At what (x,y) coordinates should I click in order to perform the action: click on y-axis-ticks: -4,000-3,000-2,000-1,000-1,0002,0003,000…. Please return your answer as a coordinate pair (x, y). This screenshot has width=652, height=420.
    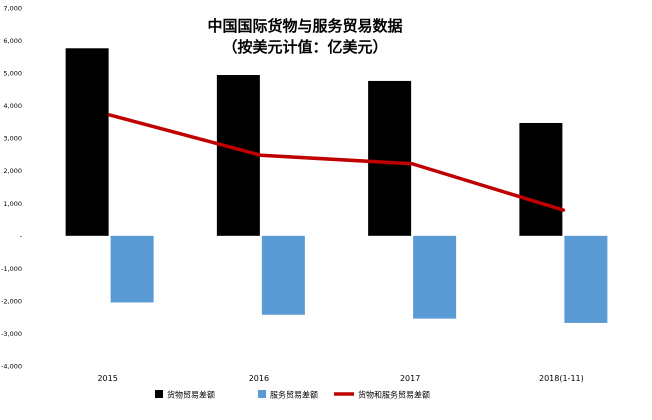
    Looking at the image, I should click on (12, 188).